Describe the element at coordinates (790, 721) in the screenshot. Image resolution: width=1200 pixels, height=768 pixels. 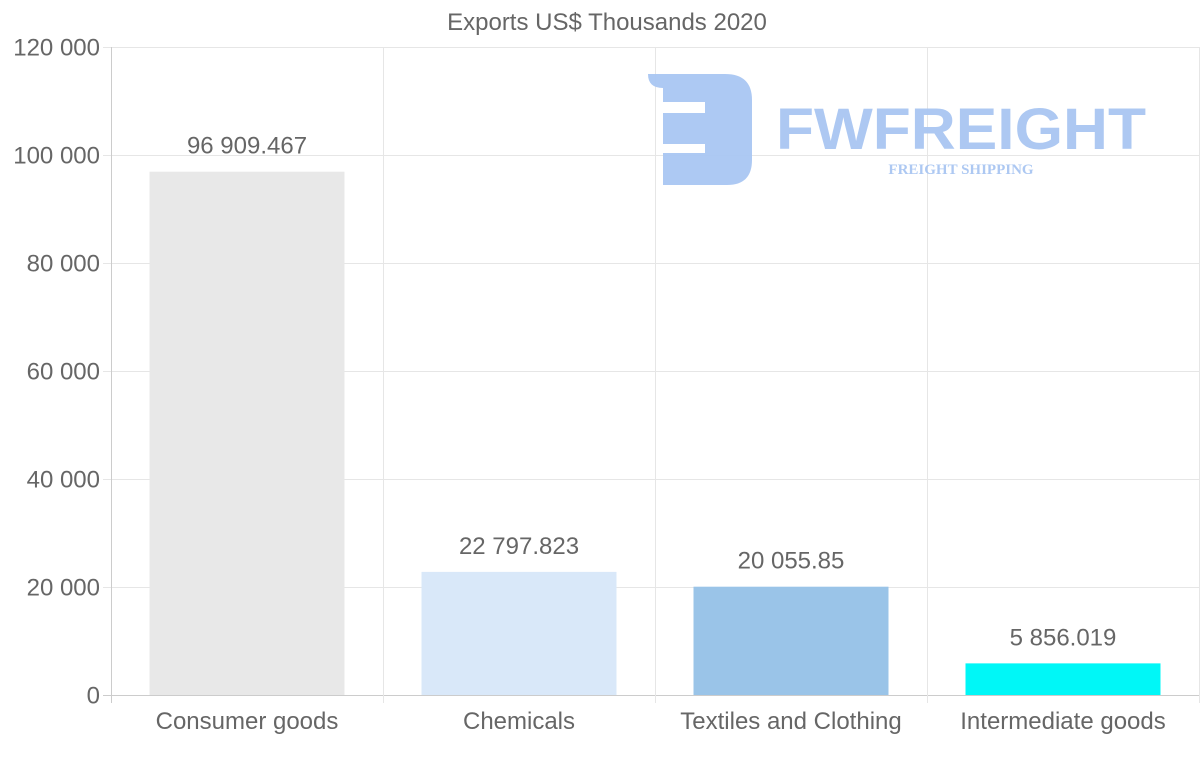
I see `x-tick-label: Textiles and Clothing` at that location.